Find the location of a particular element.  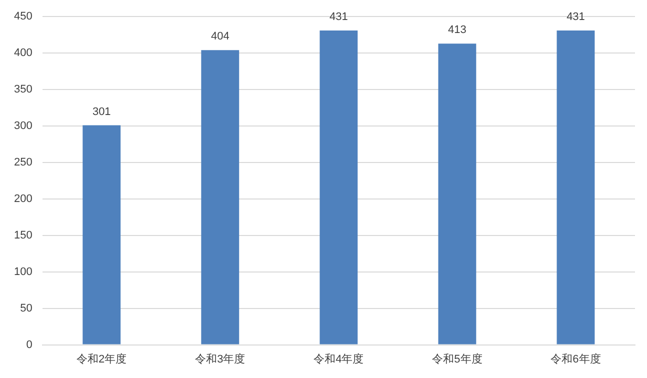

y-tick-label: 150 is located at coordinates (23, 235).